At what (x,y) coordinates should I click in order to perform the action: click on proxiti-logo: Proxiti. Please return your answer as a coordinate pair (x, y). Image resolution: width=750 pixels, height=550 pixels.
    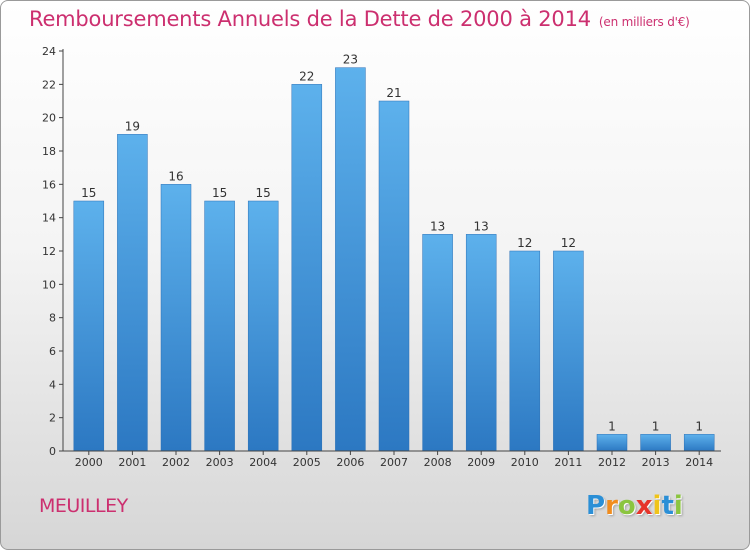
    Looking at the image, I should click on (634, 506).